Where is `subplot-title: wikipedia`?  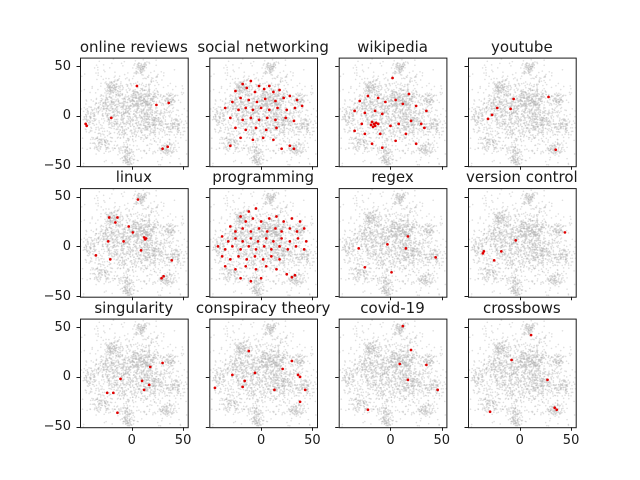 subplot-title: wikipedia is located at coordinates (392, 46).